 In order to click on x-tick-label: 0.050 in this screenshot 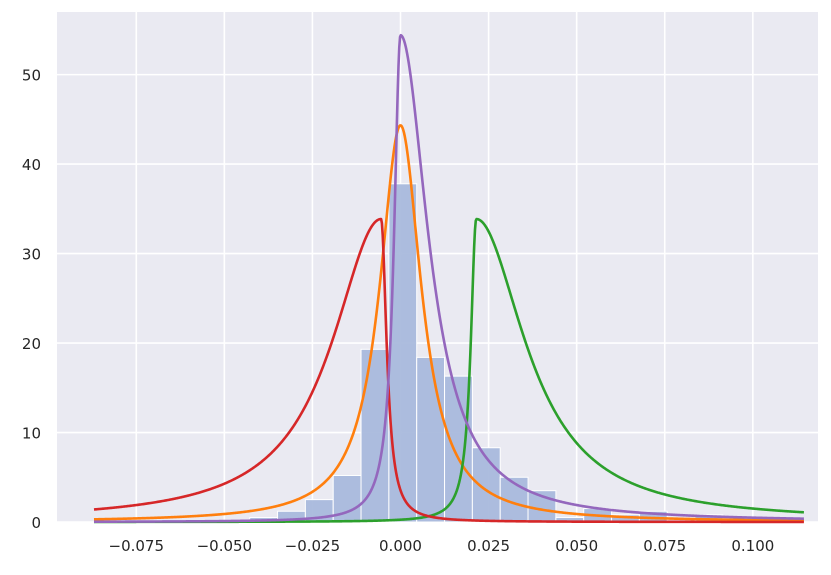, I will do `click(576, 546)`.